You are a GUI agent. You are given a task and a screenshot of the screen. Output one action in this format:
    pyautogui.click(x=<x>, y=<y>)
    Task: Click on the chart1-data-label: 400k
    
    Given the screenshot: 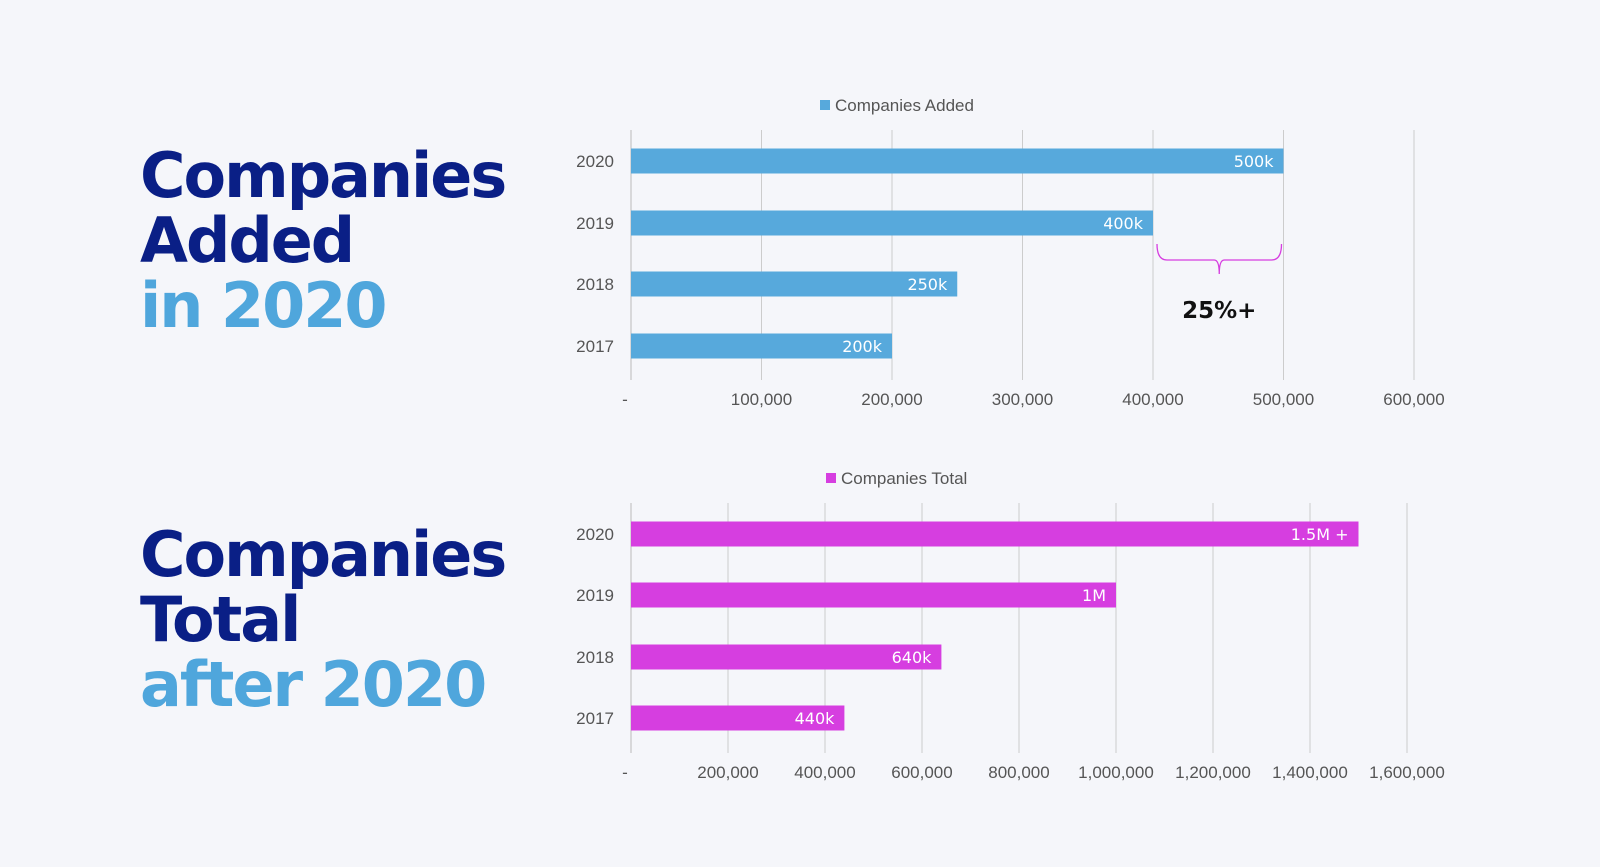 What is the action you would take?
    pyautogui.click(x=1123, y=223)
    